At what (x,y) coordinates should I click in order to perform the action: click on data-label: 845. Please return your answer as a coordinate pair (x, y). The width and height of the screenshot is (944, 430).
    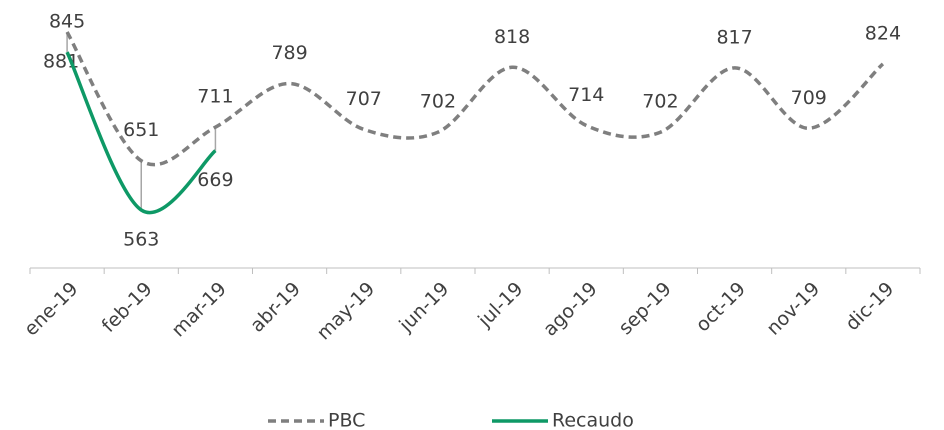
    Looking at the image, I should click on (67, 22).